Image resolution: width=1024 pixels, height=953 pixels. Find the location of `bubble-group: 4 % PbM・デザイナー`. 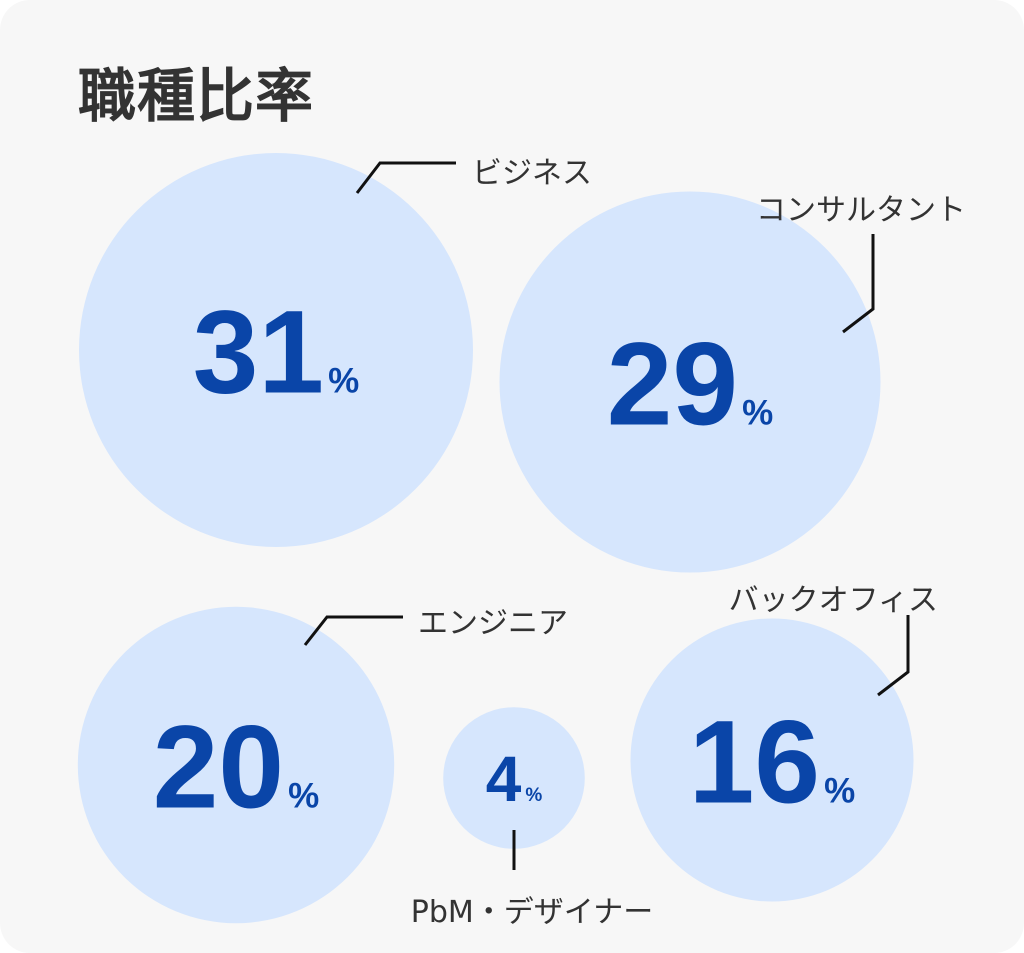

bubble-group: 4 % PbM・デザイナー is located at coordinates (532, 818).